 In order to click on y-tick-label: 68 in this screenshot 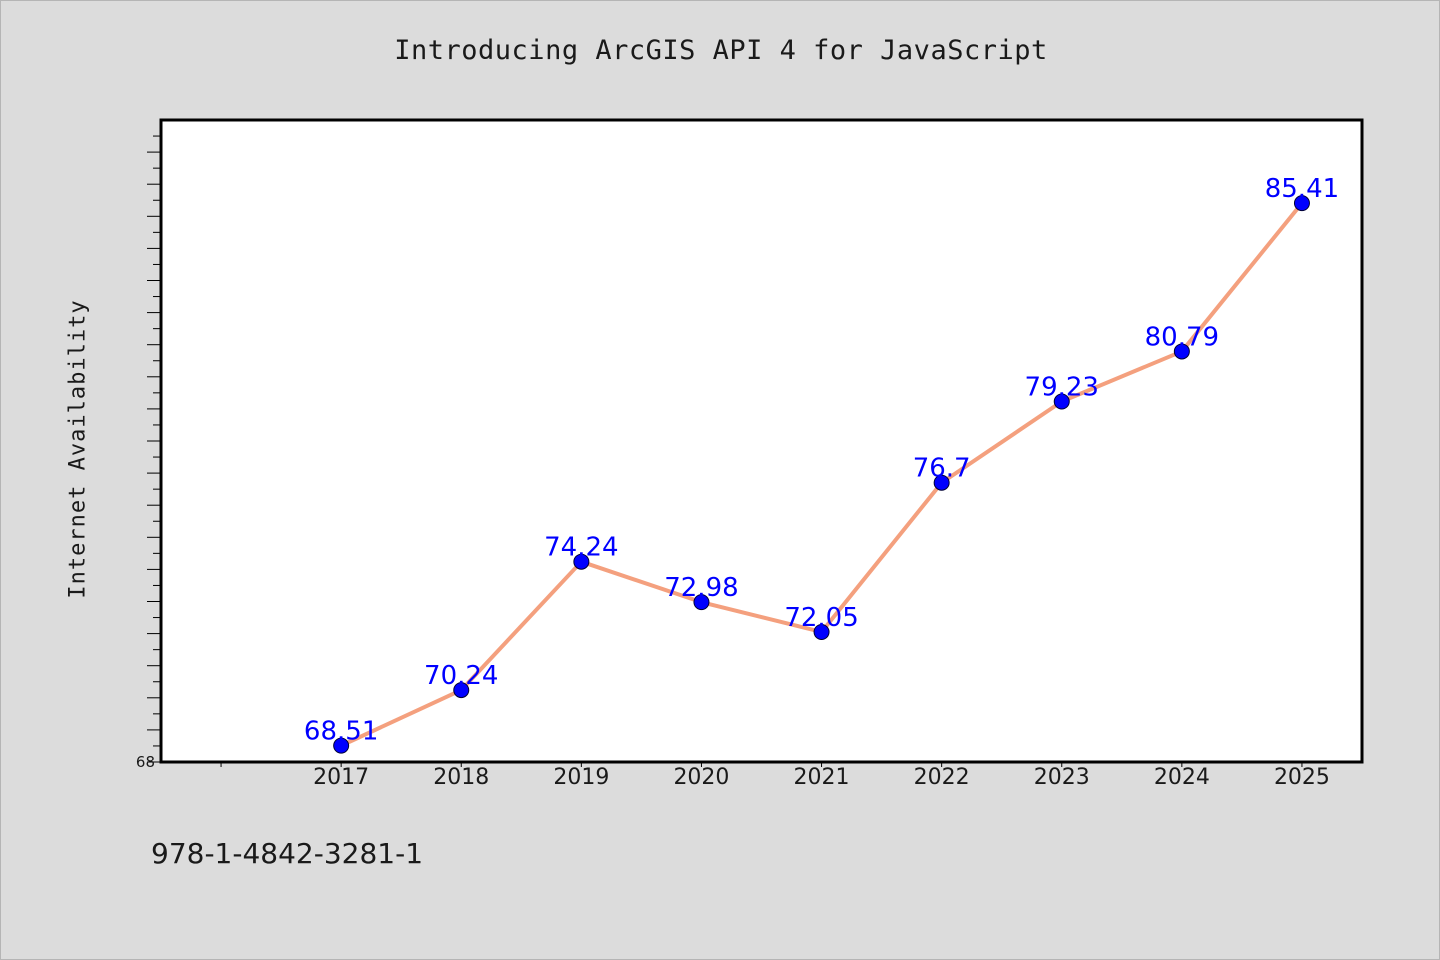, I will do `click(145, 762)`.